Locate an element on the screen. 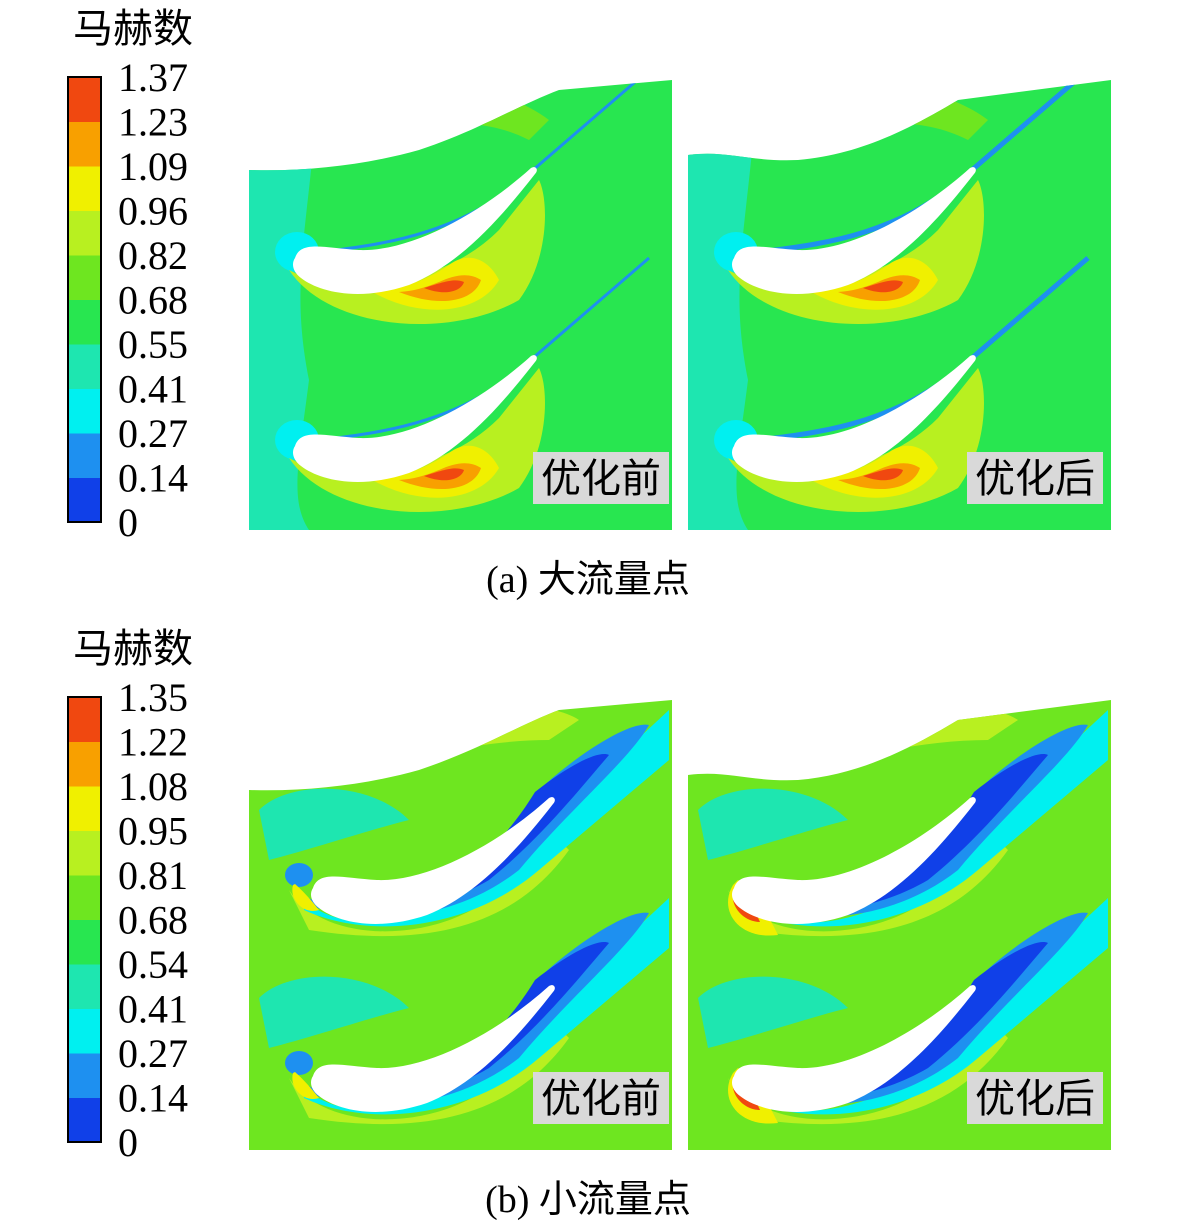 The width and height of the screenshot is (1181, 1221). colorbar-tick-label: 1.09 is located at coordinates (153, 166).